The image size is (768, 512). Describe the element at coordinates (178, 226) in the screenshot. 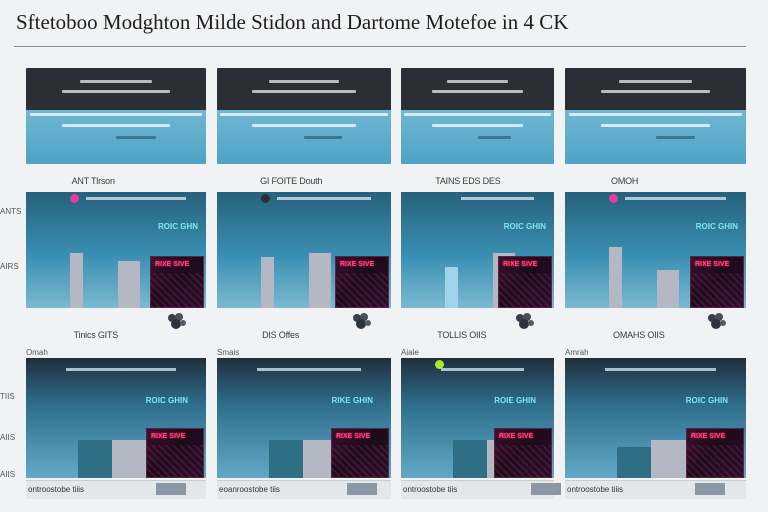

I see `panel-value-label: ROIC GHN` at that location.